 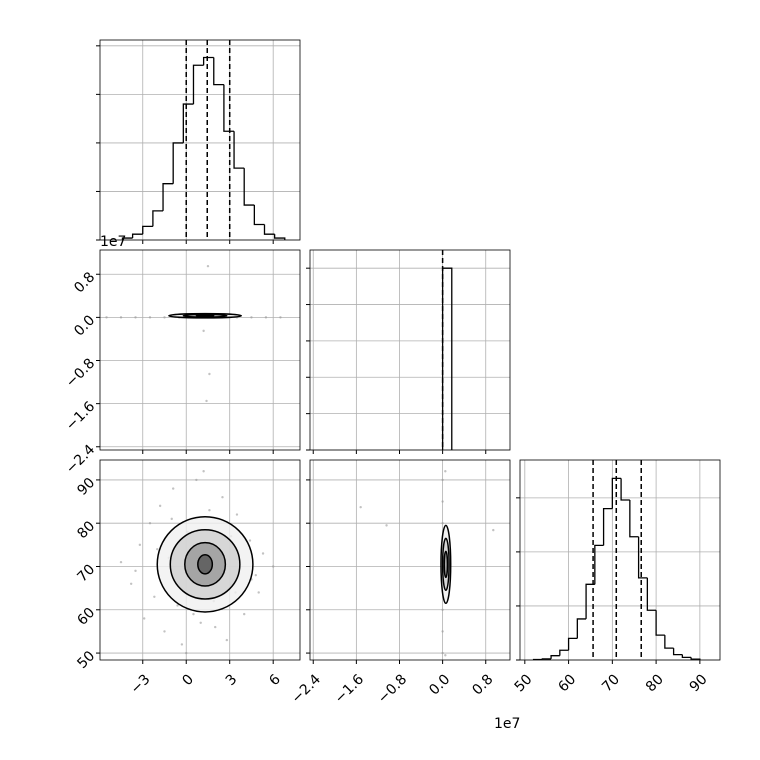 What do you see at coordinates (141, 684) in the screenshot?
I see `x-tick-label: −3` at bounding box center [141, 684].